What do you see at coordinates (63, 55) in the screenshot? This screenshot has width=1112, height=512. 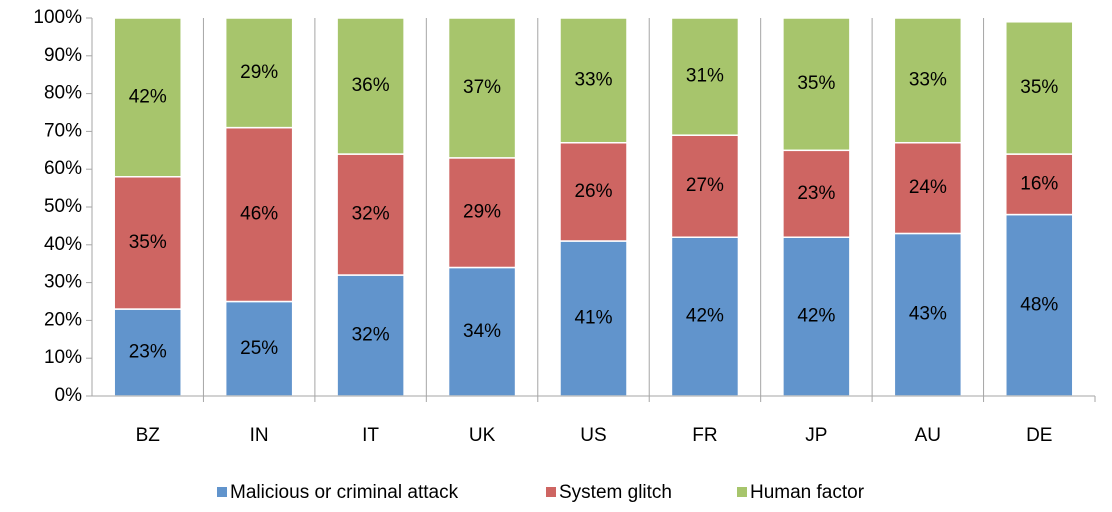 I see `y-tick-label: 90%` at bounding box center [63, 55].